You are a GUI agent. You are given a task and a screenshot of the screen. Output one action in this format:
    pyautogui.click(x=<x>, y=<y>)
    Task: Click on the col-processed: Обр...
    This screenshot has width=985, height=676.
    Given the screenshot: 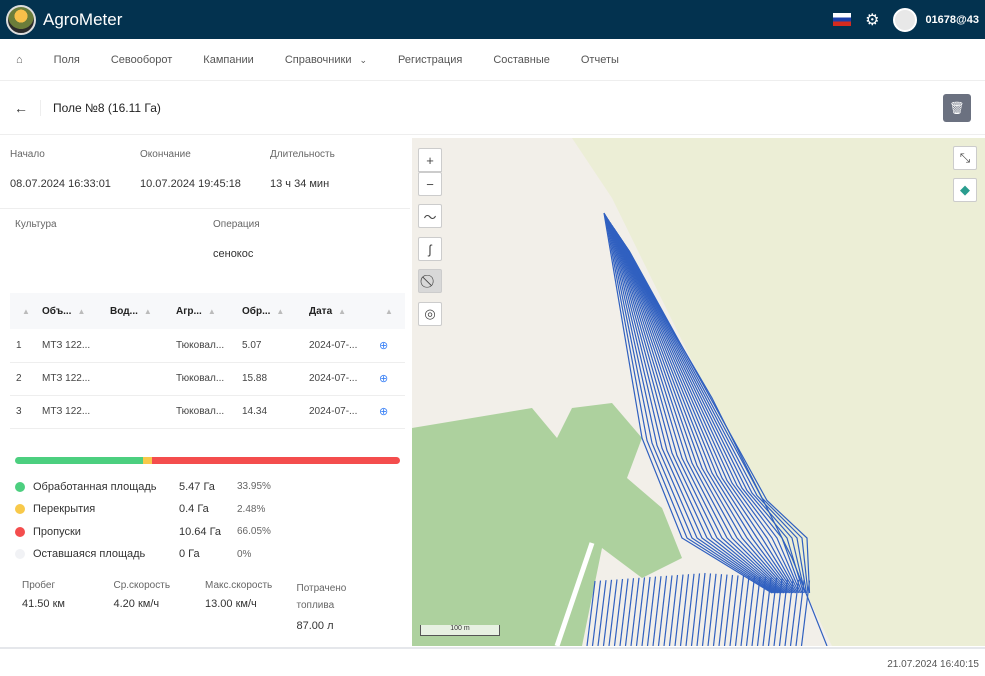 What is the action you would take?
    pyautogui.click(x=256, y=311)
    